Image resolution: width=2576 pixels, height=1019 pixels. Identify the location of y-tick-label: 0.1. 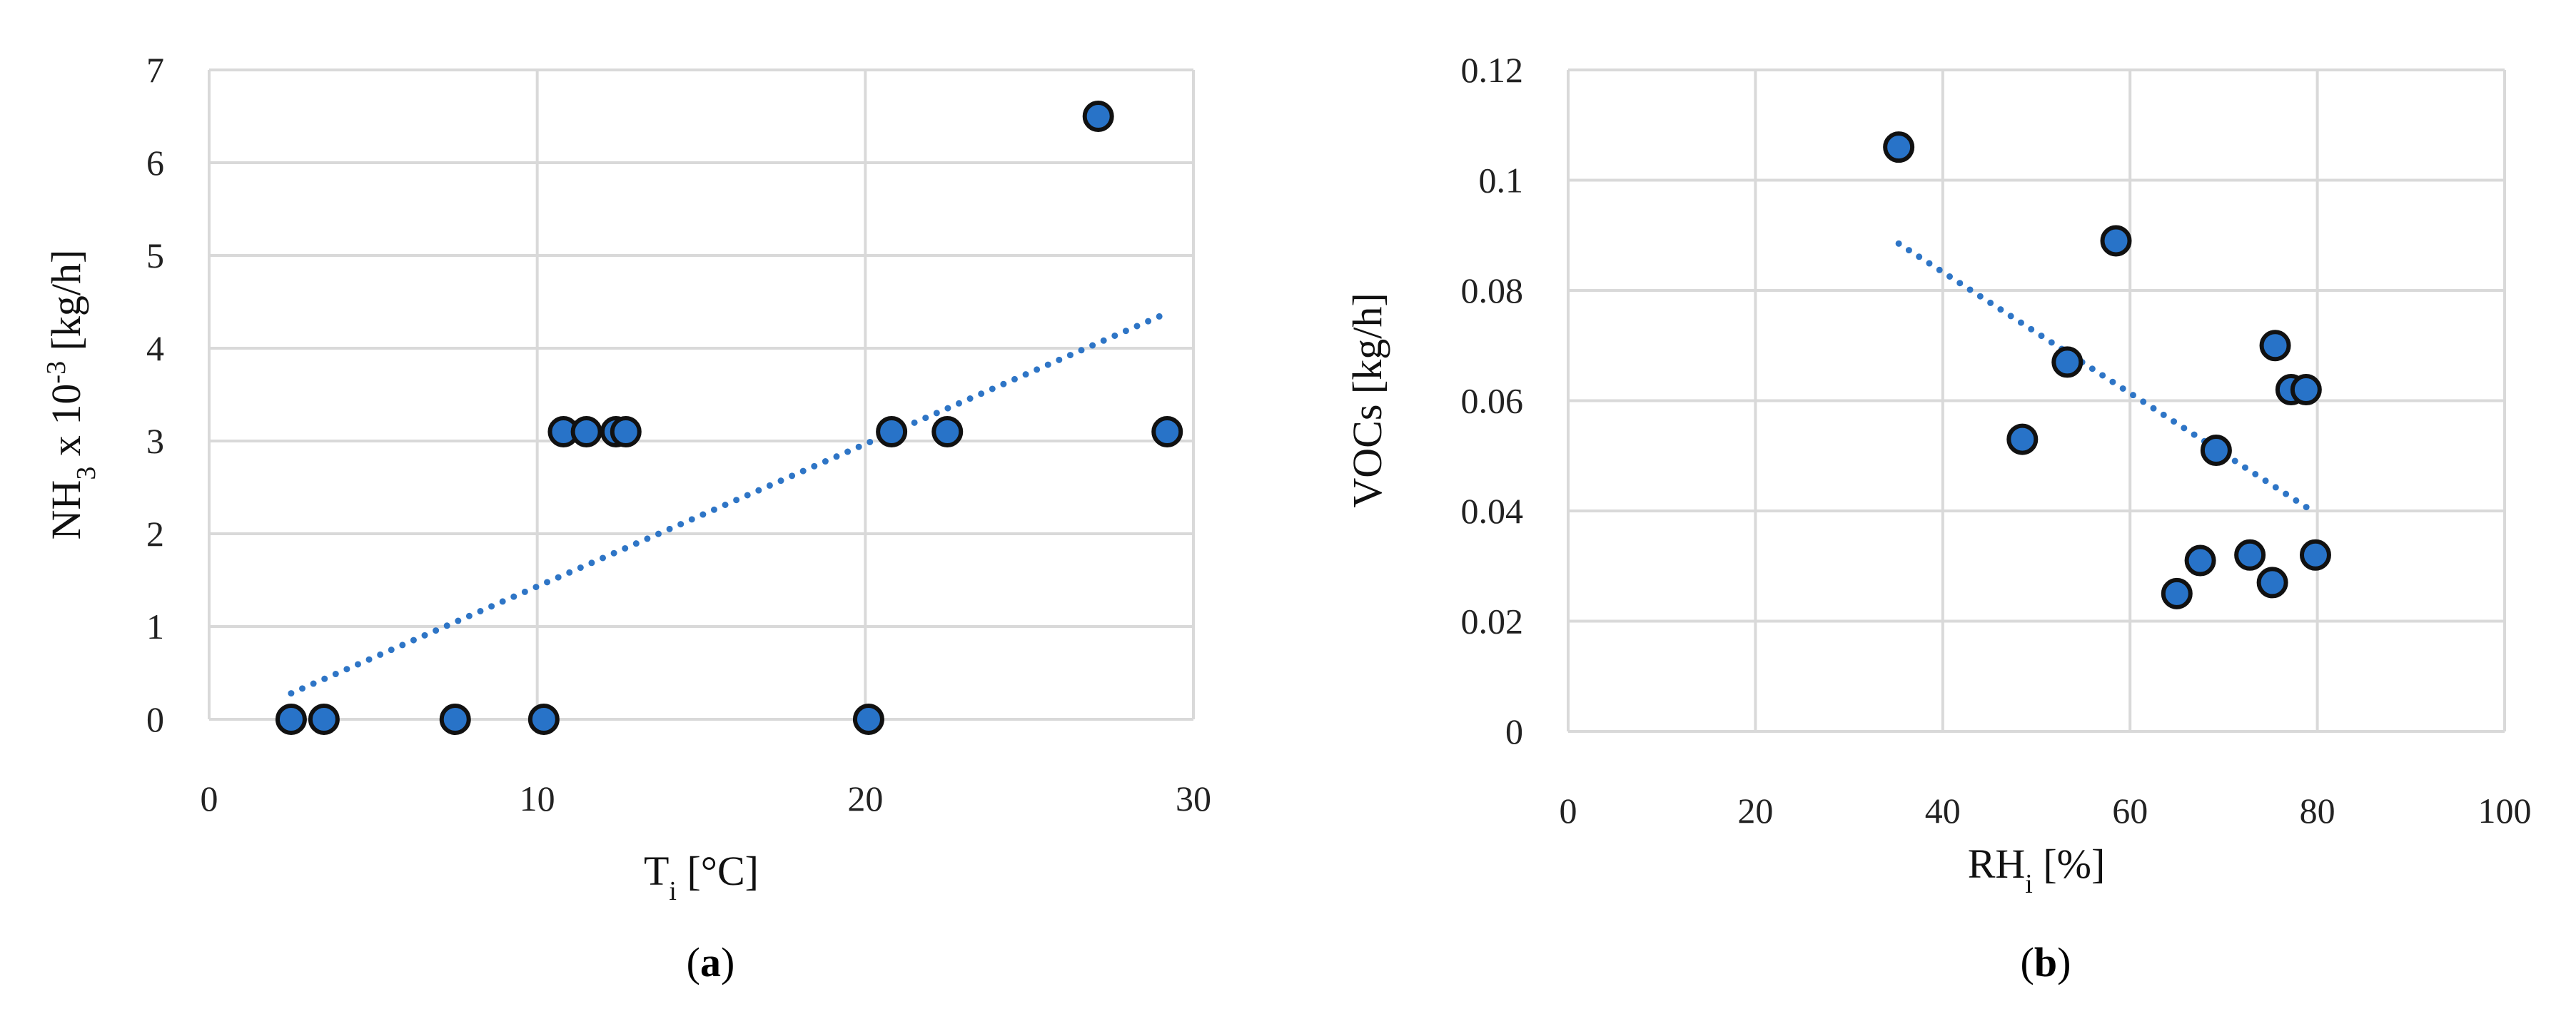
(1501, 181).